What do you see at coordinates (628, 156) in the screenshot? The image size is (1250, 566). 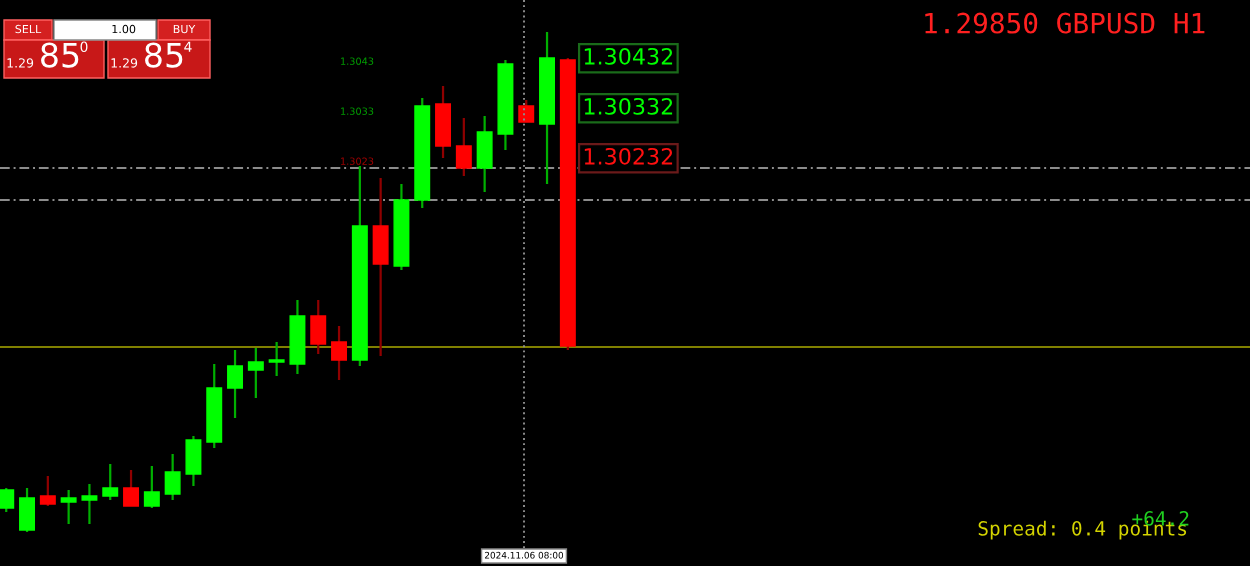 I see `y-tick-label: 1.30232` at bounding box center [628, 156].